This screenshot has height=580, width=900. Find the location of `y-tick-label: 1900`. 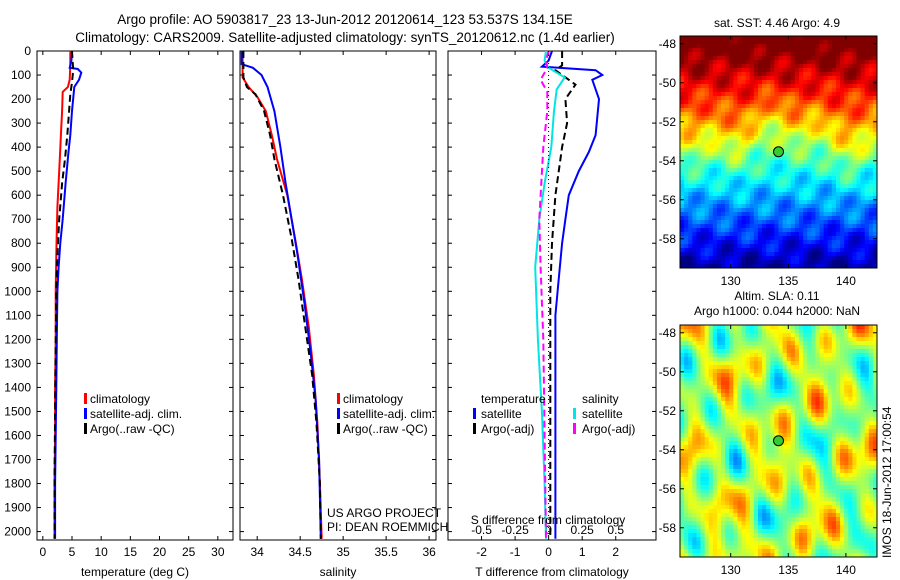

y-tick-label: 1900 is located at coordinates (17, 508).